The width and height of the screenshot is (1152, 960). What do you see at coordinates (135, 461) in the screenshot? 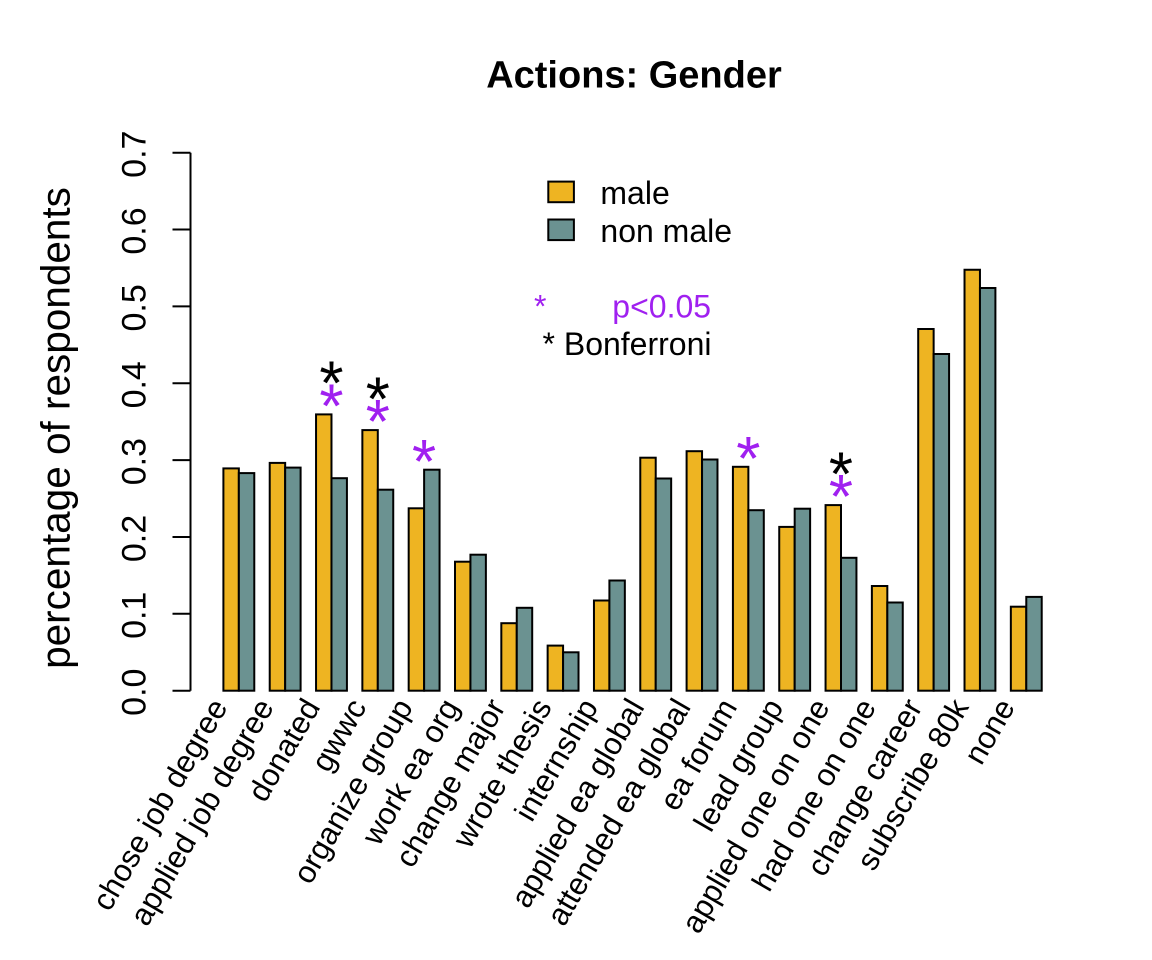
I see `svg-text: 0.3` at bounding box center [135, 461].